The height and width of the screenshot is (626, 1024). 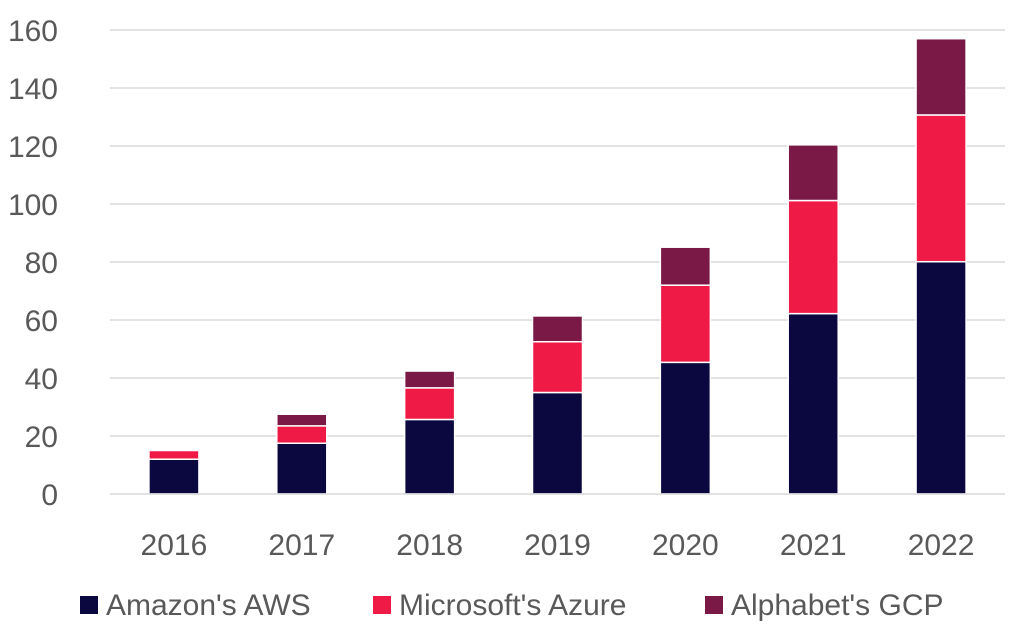 What do you see at coordinates (301, 545) in the screenshot?
I see `x-tick-label-2017: 2017` at bounding box center [301, 545].